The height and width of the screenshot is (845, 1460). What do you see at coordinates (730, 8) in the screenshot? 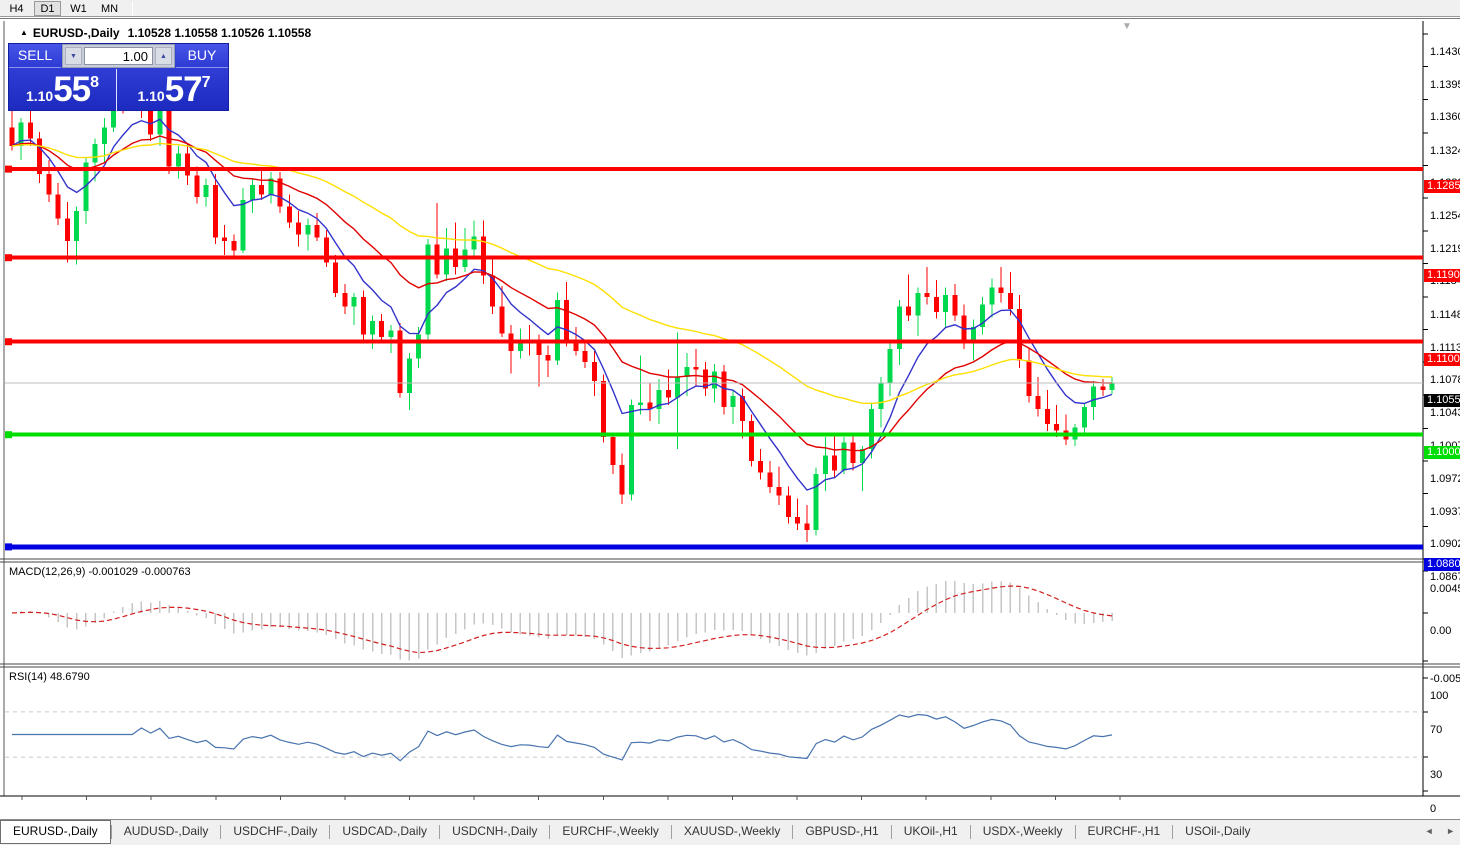
I see `timeframe-toolbar: H4 D1 W1 MN` at bounding box center [730, 8].